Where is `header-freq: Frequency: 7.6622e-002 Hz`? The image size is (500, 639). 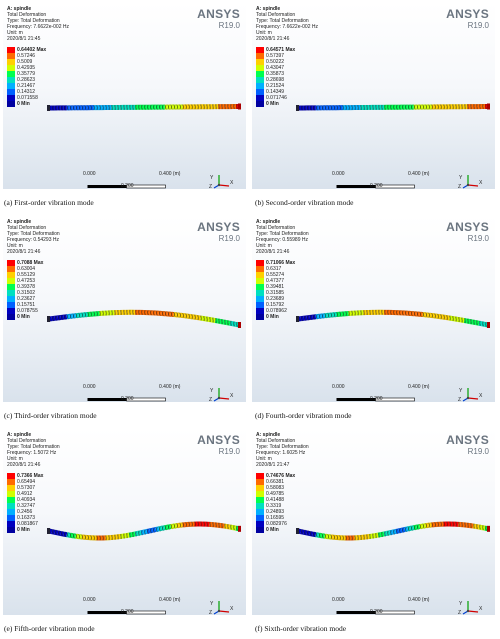 header-freq: Frequency: 7.6622e-002 Hz is located at coordinates (38, 27).